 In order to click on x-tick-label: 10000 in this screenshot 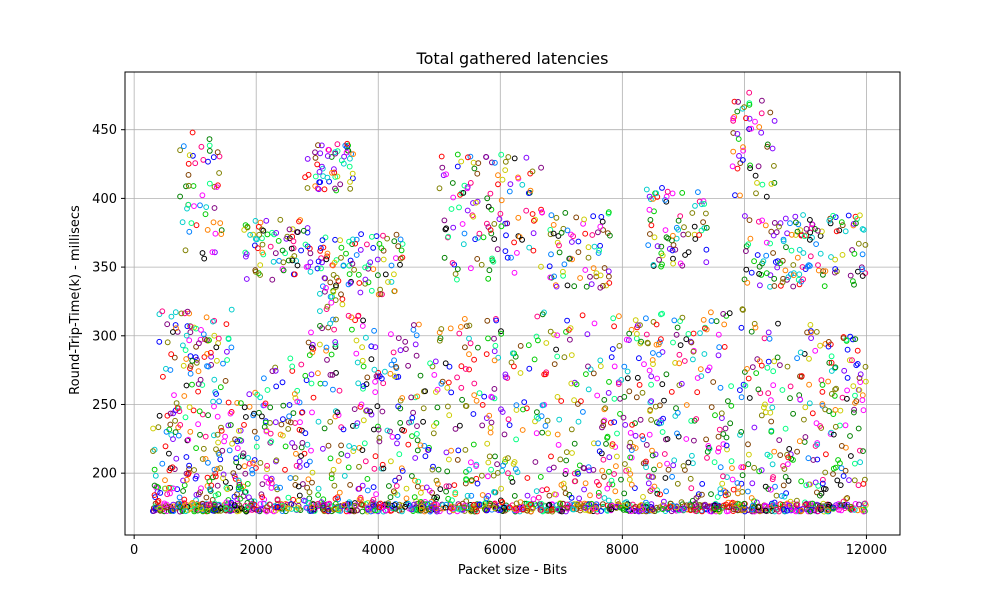, I will do `click(744, 550)`.